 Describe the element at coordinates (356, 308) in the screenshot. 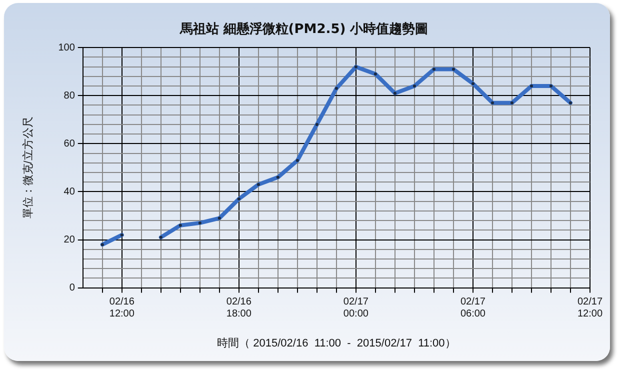

I see `x-tick-label: 02/17 00:00` at that location.